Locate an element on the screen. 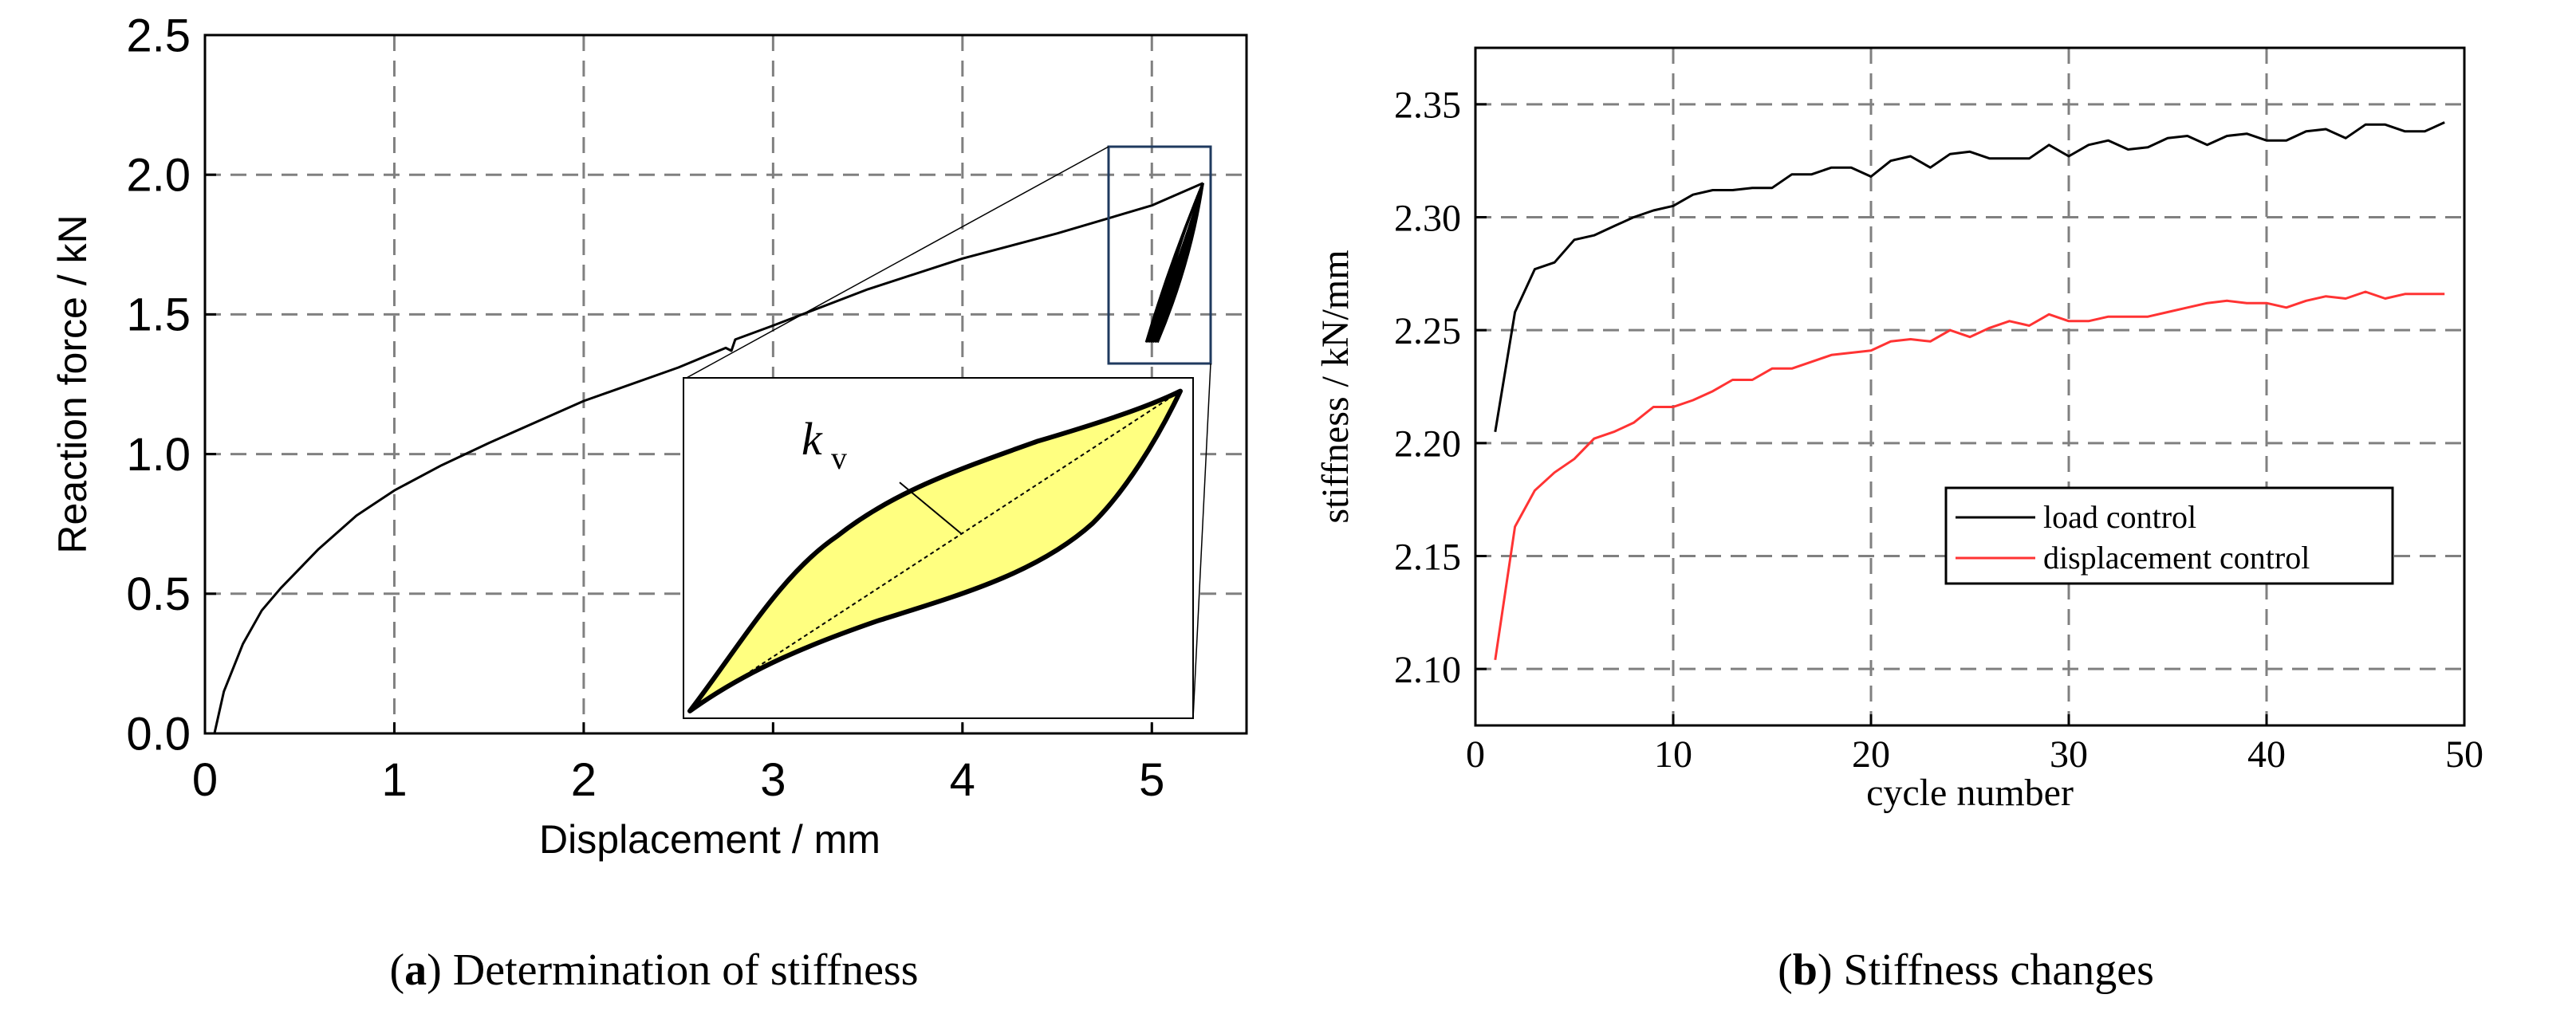 The height and width of the screenshot is (1018, 2576). inset: k v is located at coordinates (938, 548).